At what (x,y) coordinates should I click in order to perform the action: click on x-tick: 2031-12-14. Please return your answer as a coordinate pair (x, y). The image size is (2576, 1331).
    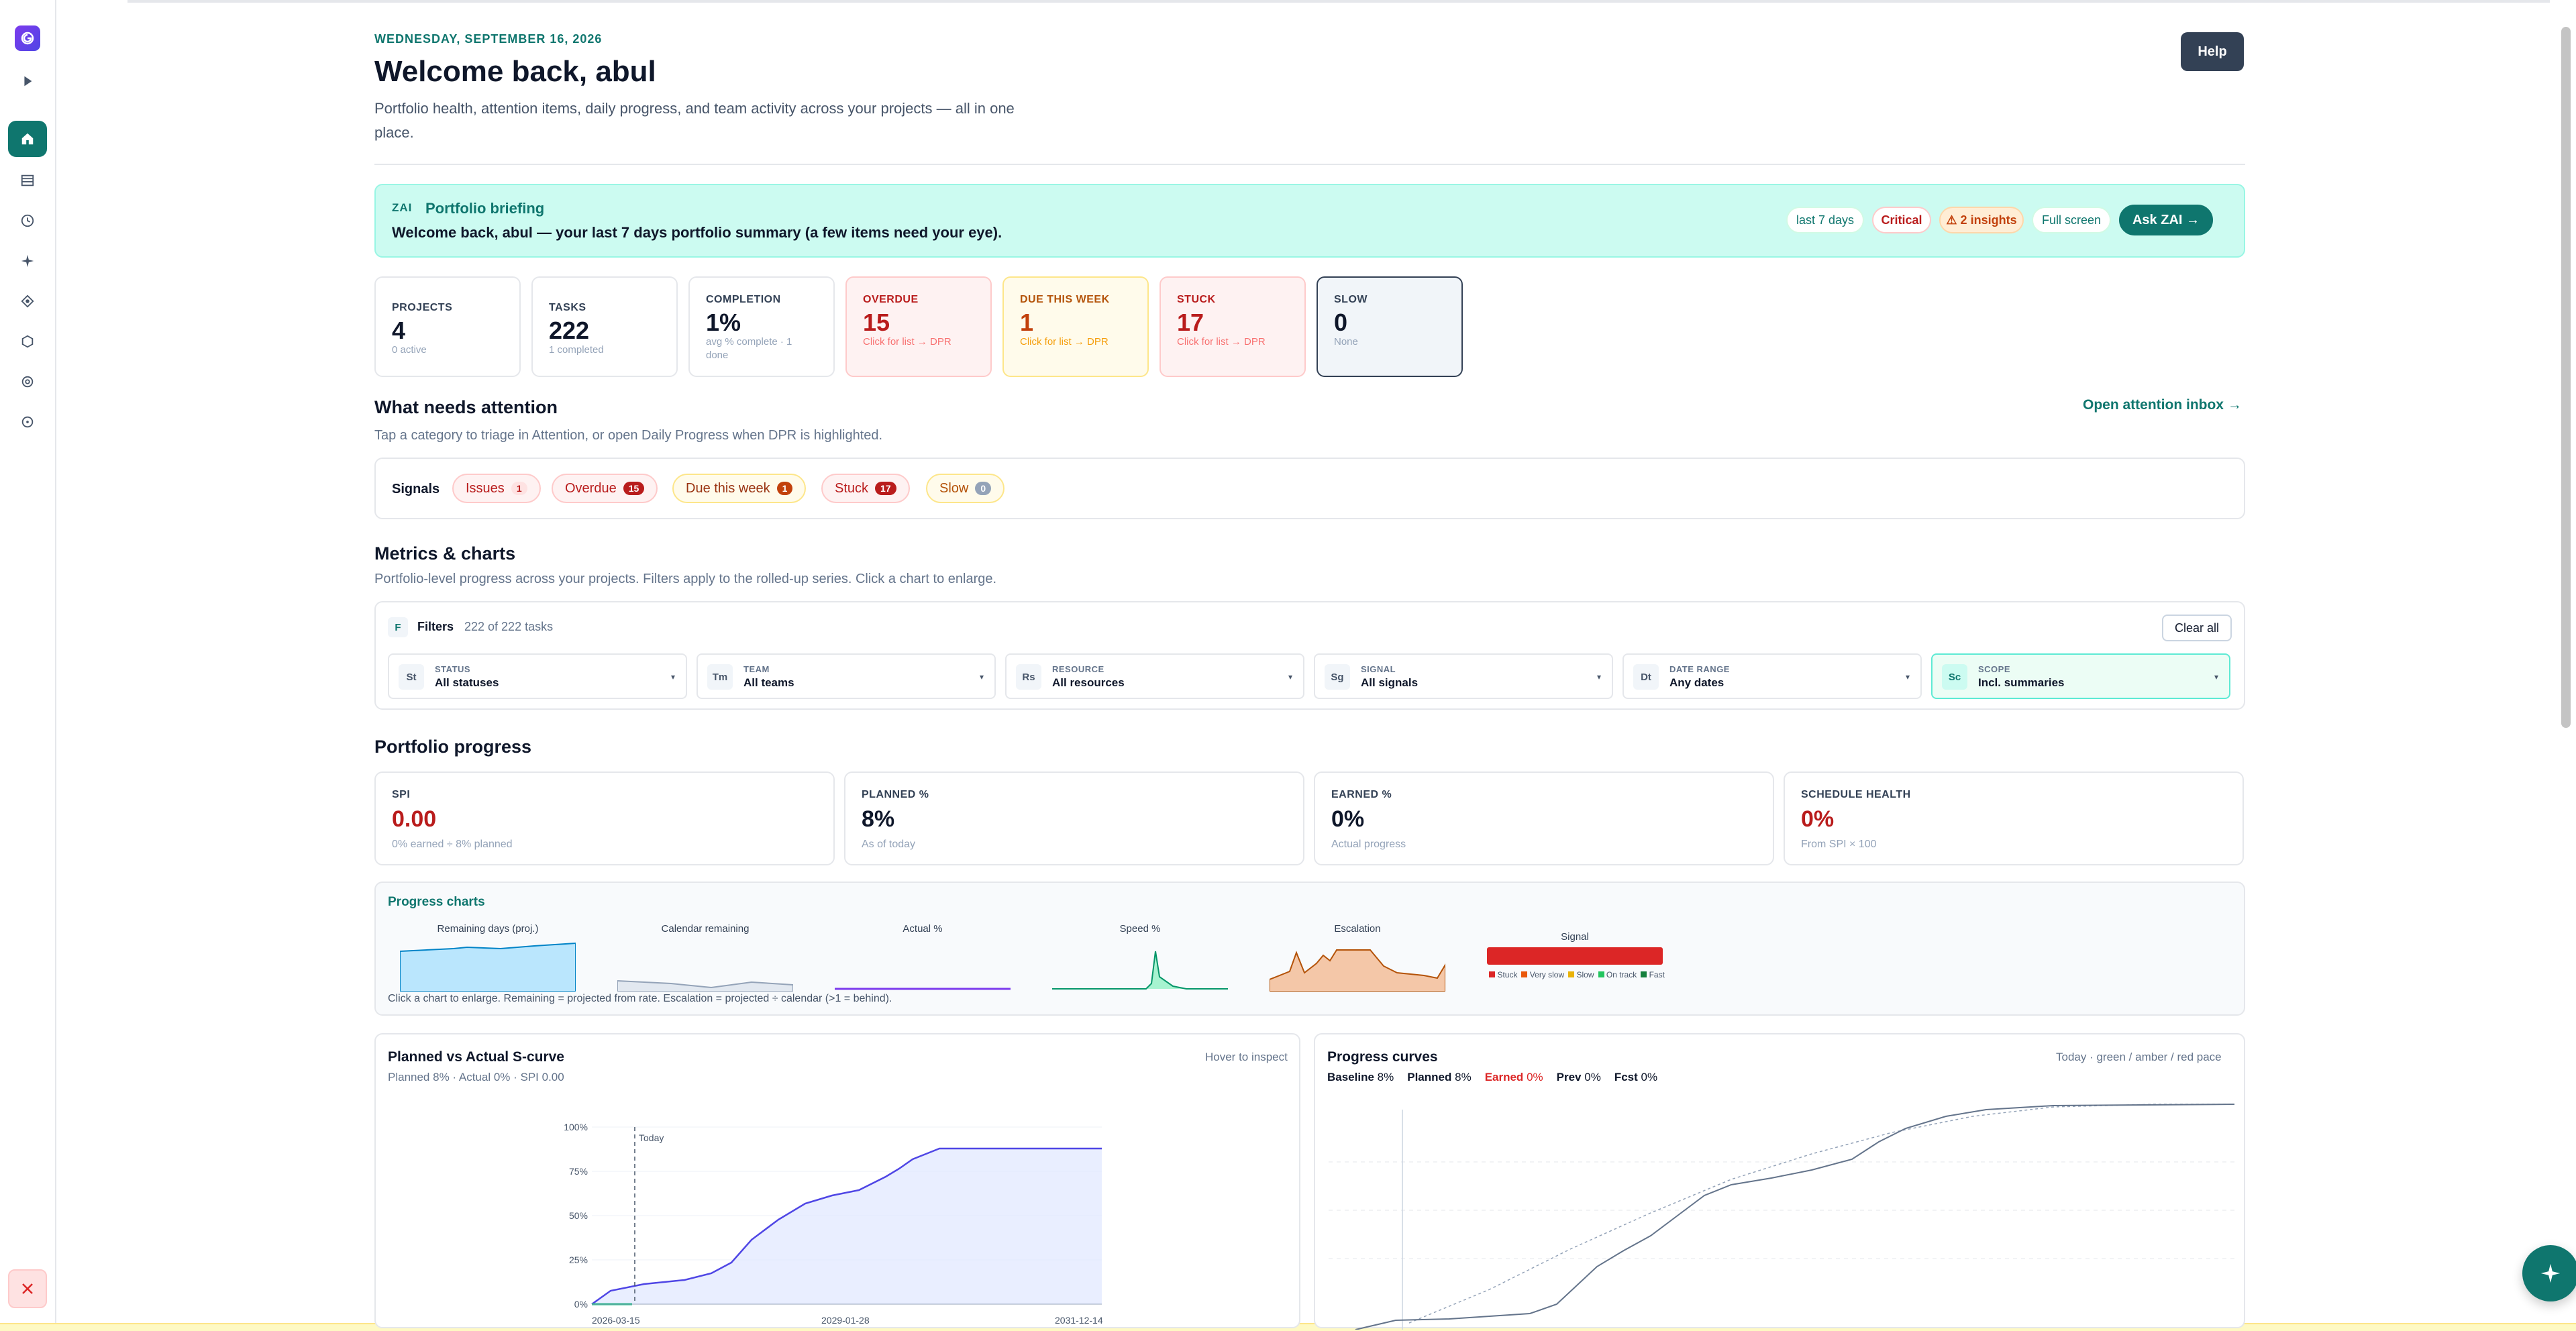
    Looking at the image, I should click on (1079, 1320).